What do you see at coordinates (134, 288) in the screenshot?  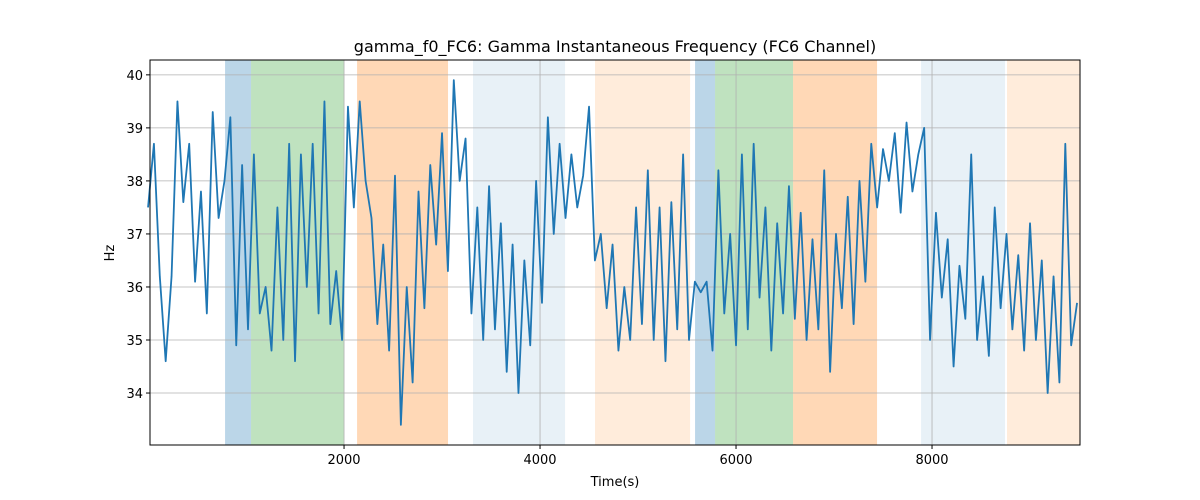 I see `y-tick-label: 36` at bounding box center [134, 288].